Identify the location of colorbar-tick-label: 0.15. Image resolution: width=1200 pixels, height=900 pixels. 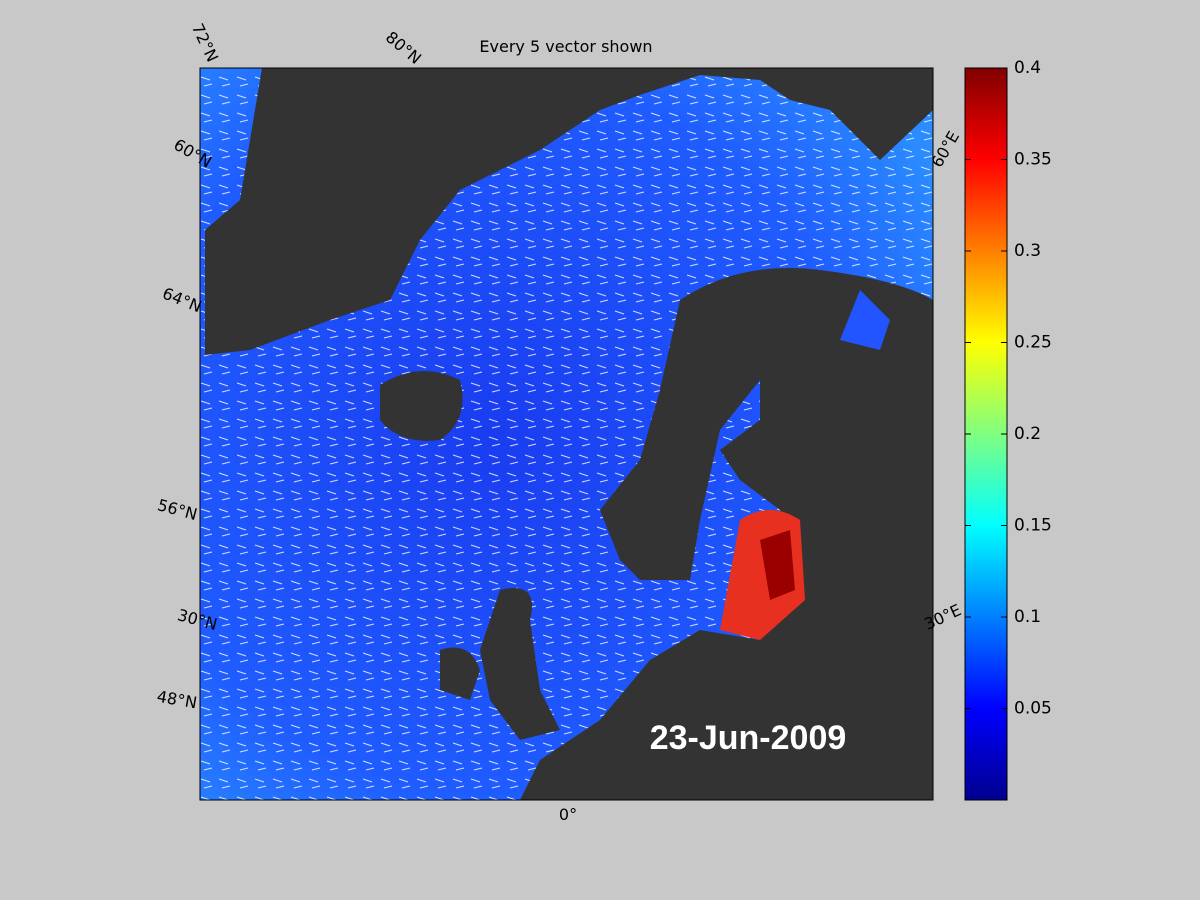
(1033, 526).